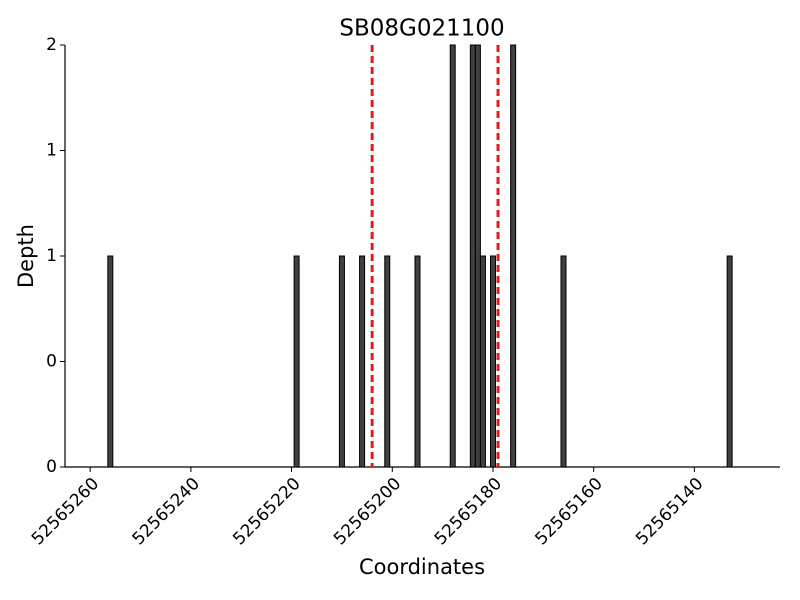 Image resolution: width=800 pixels, height=600 pixels. Describe the element at coordinates (669, 511) in the screenshot. I see `x-tick-label: 52565140` at that location.